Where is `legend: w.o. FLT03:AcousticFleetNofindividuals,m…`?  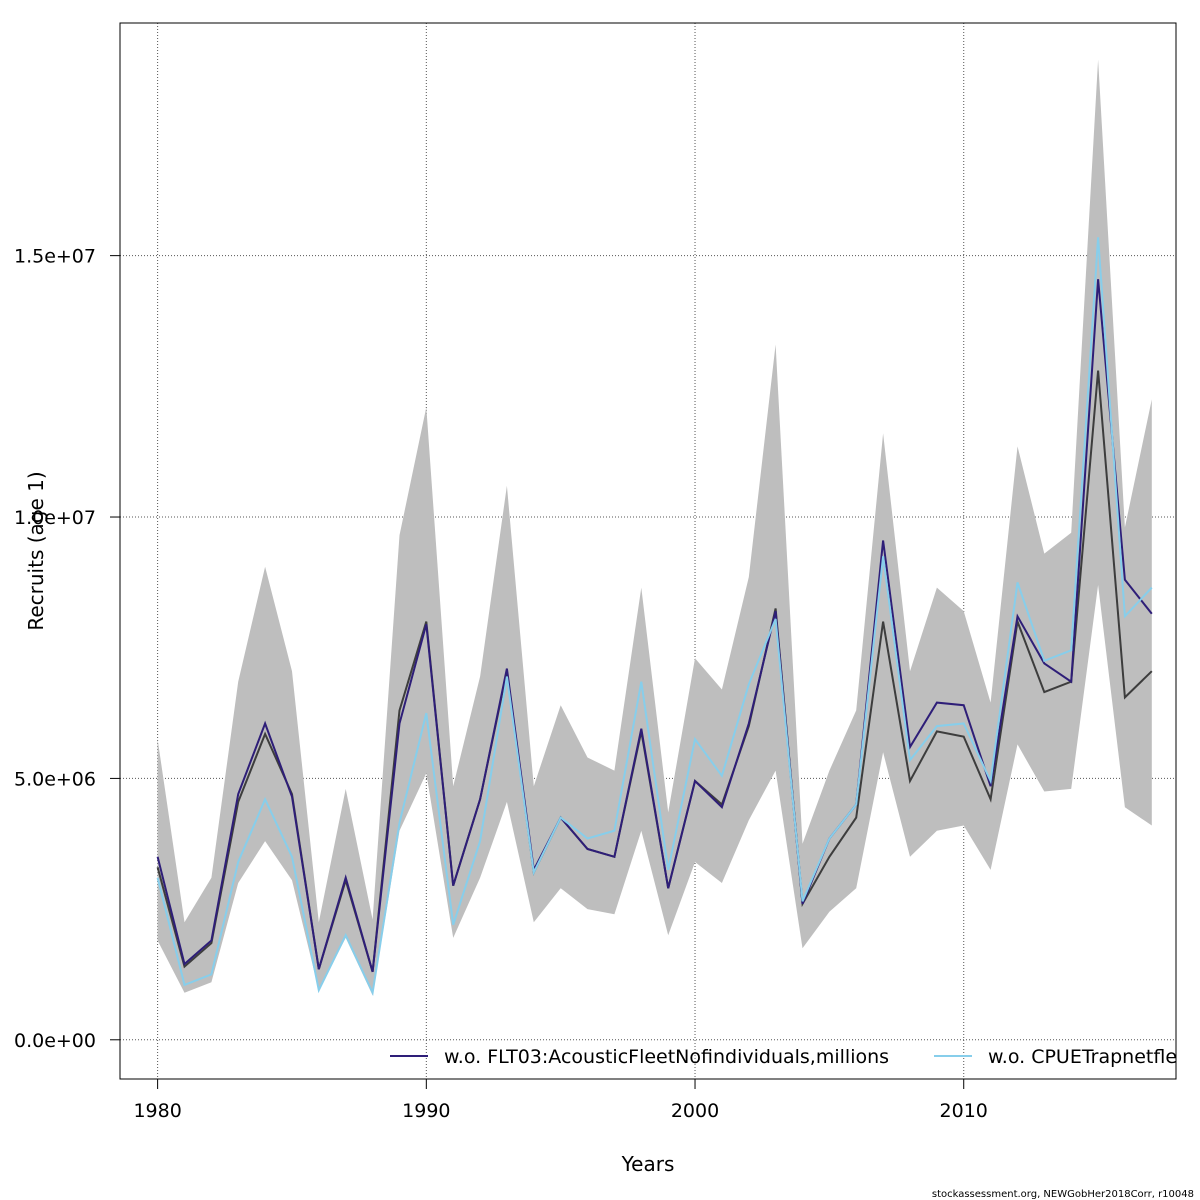
legend: w.o. FLT03:AcousticFleetNofindividuals,m… is located at coordinates (793, 1057).